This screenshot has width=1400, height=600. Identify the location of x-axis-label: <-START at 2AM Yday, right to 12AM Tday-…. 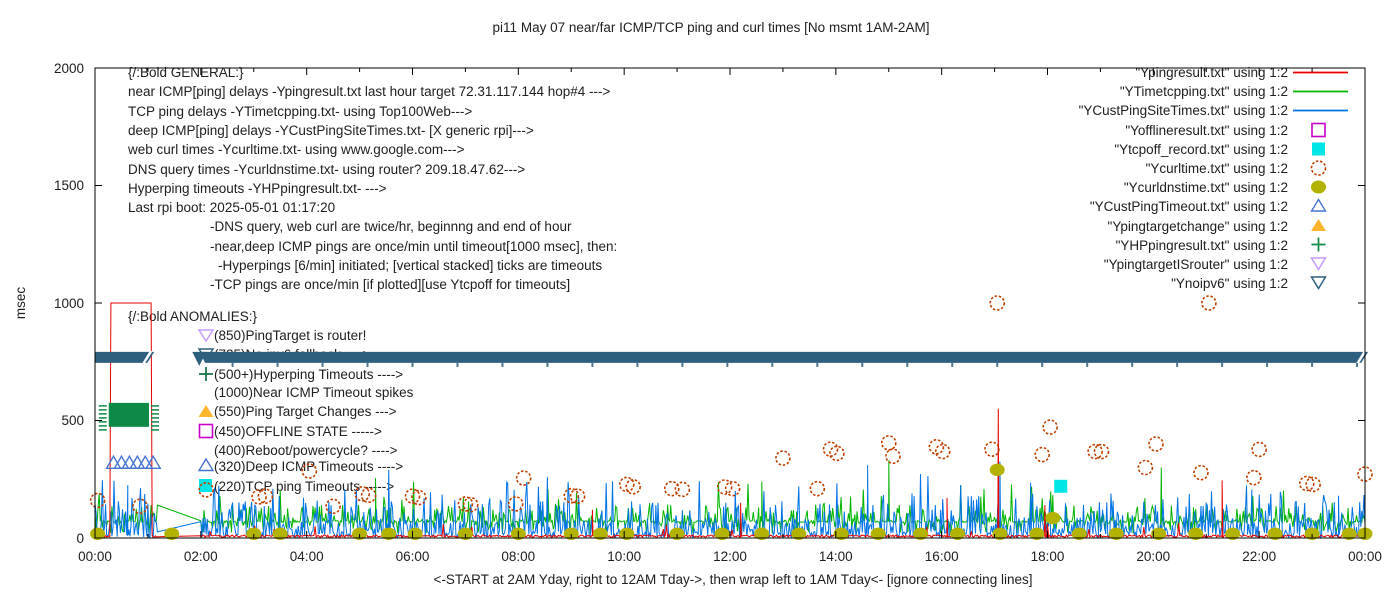
(733, 579).